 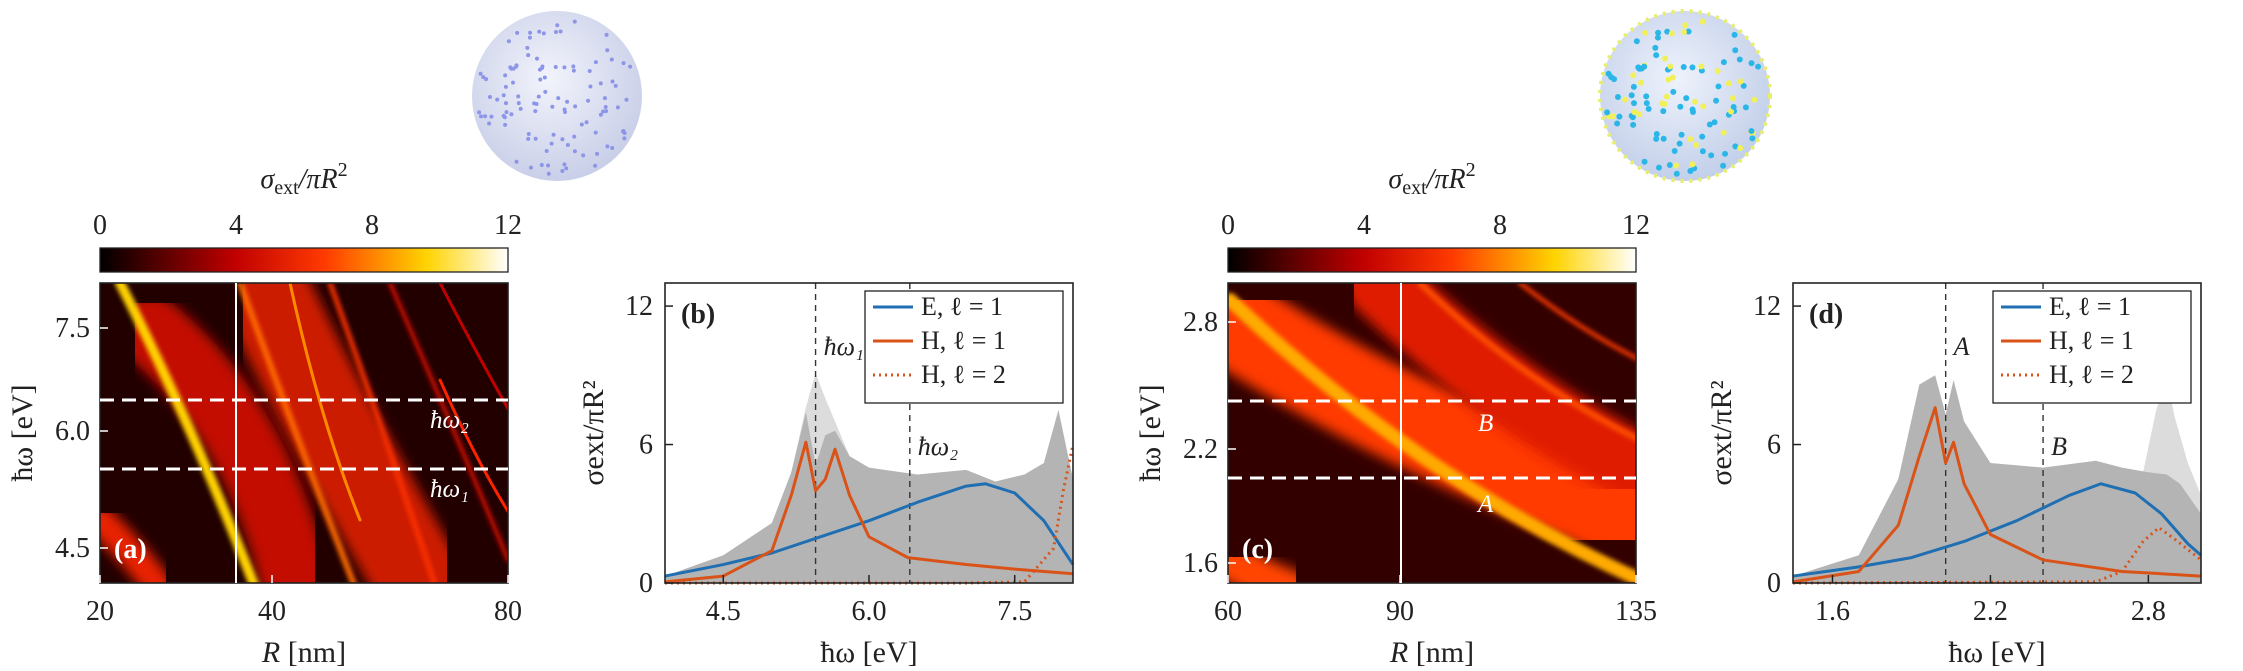 I want to click on legend-entry: H, ℓ = 1, so click(x=963, y=340).